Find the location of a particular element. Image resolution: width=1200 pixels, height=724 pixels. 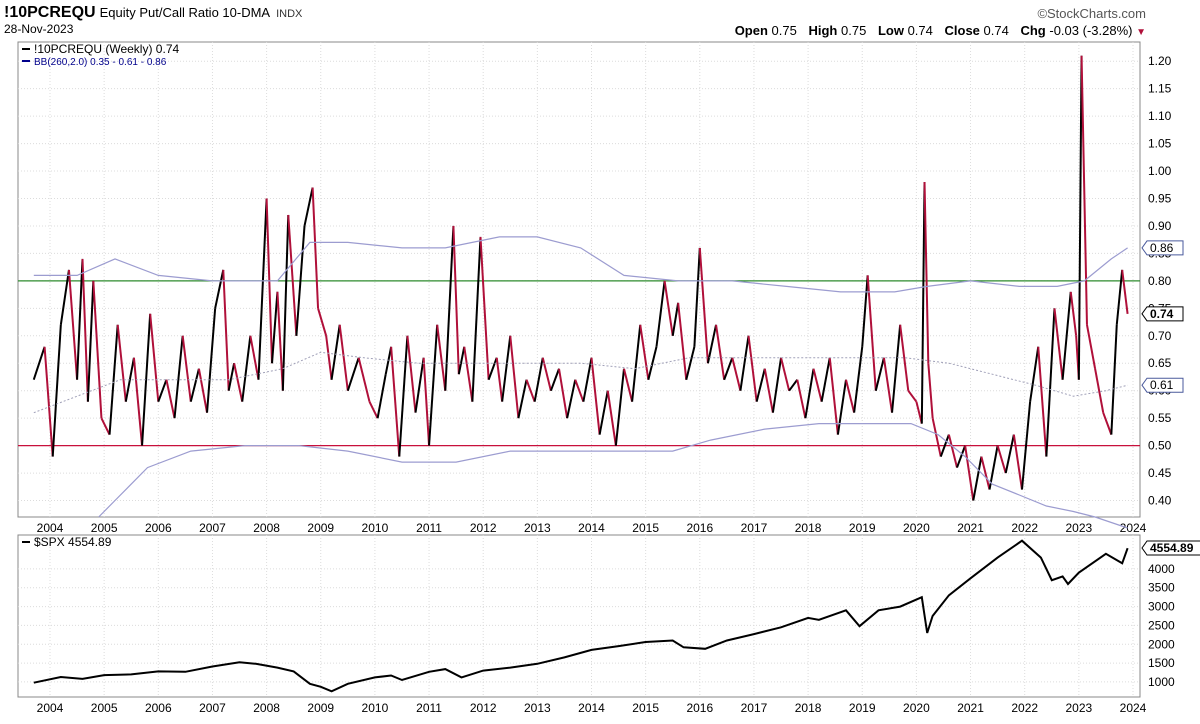

y-tick-label: 0.45 is located at coordinates (1160, 473).